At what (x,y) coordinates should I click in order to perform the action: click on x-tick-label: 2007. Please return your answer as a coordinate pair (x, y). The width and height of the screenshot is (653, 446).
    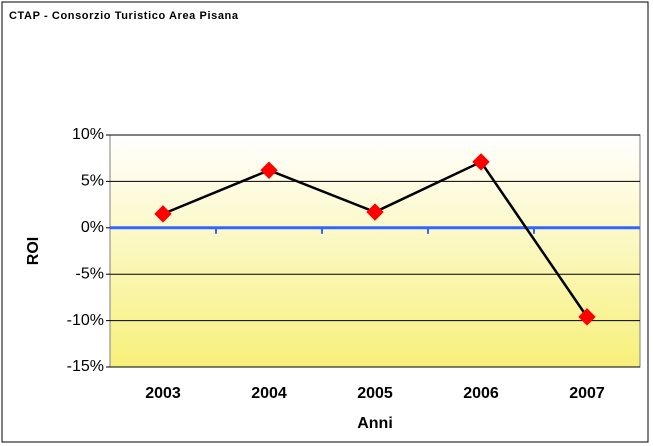
    Looking at the image, I should click on (587, 393).